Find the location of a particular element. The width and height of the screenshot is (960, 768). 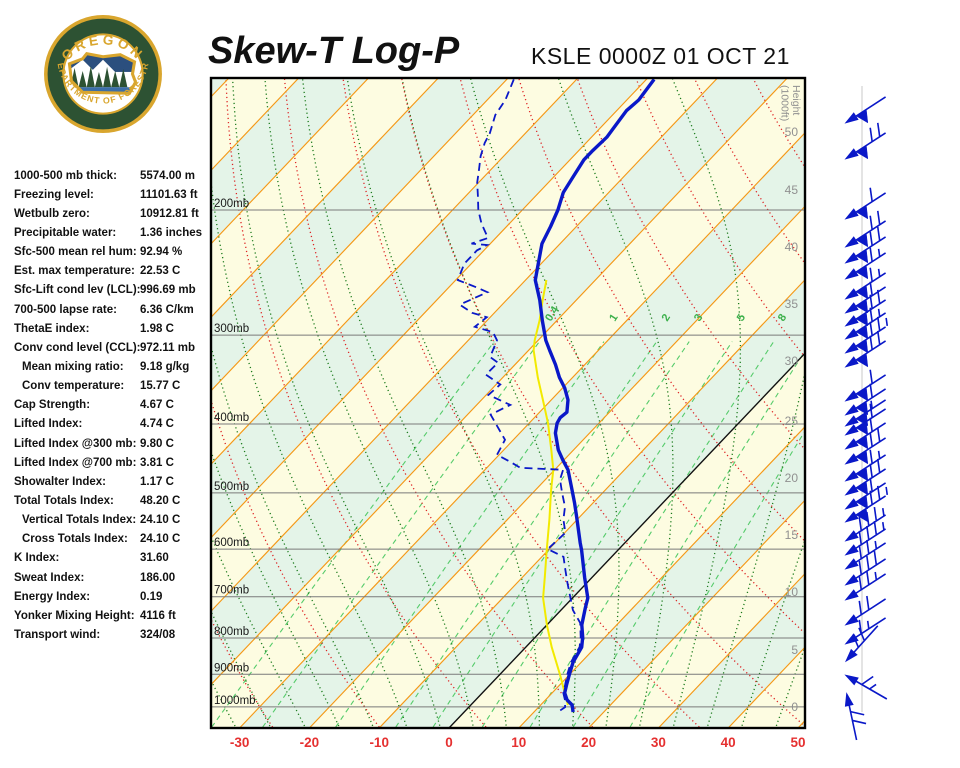

index-row: Cap Strength: 4.67 C is located at coordinates (112, 405).